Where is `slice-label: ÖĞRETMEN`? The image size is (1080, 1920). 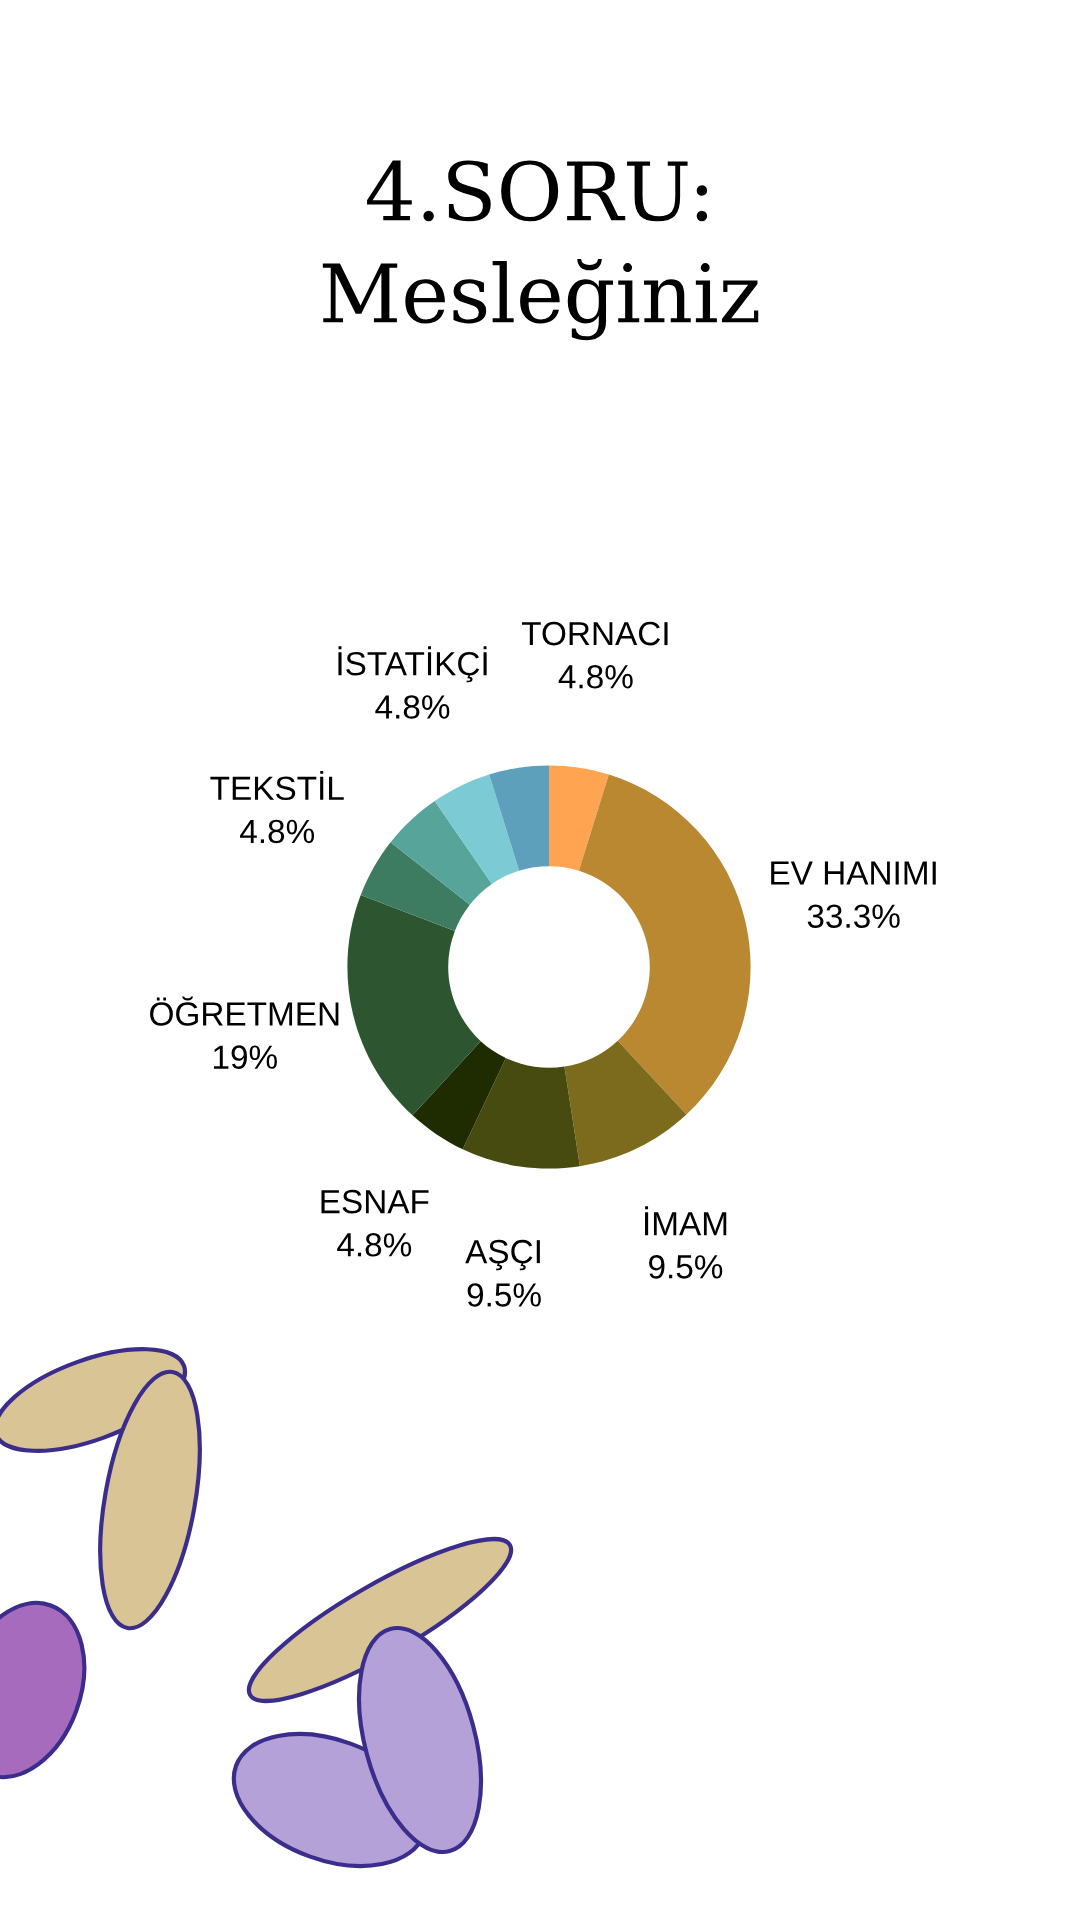 slice-label: ÖĞRETMEN is located at coordinates (244, 1011).